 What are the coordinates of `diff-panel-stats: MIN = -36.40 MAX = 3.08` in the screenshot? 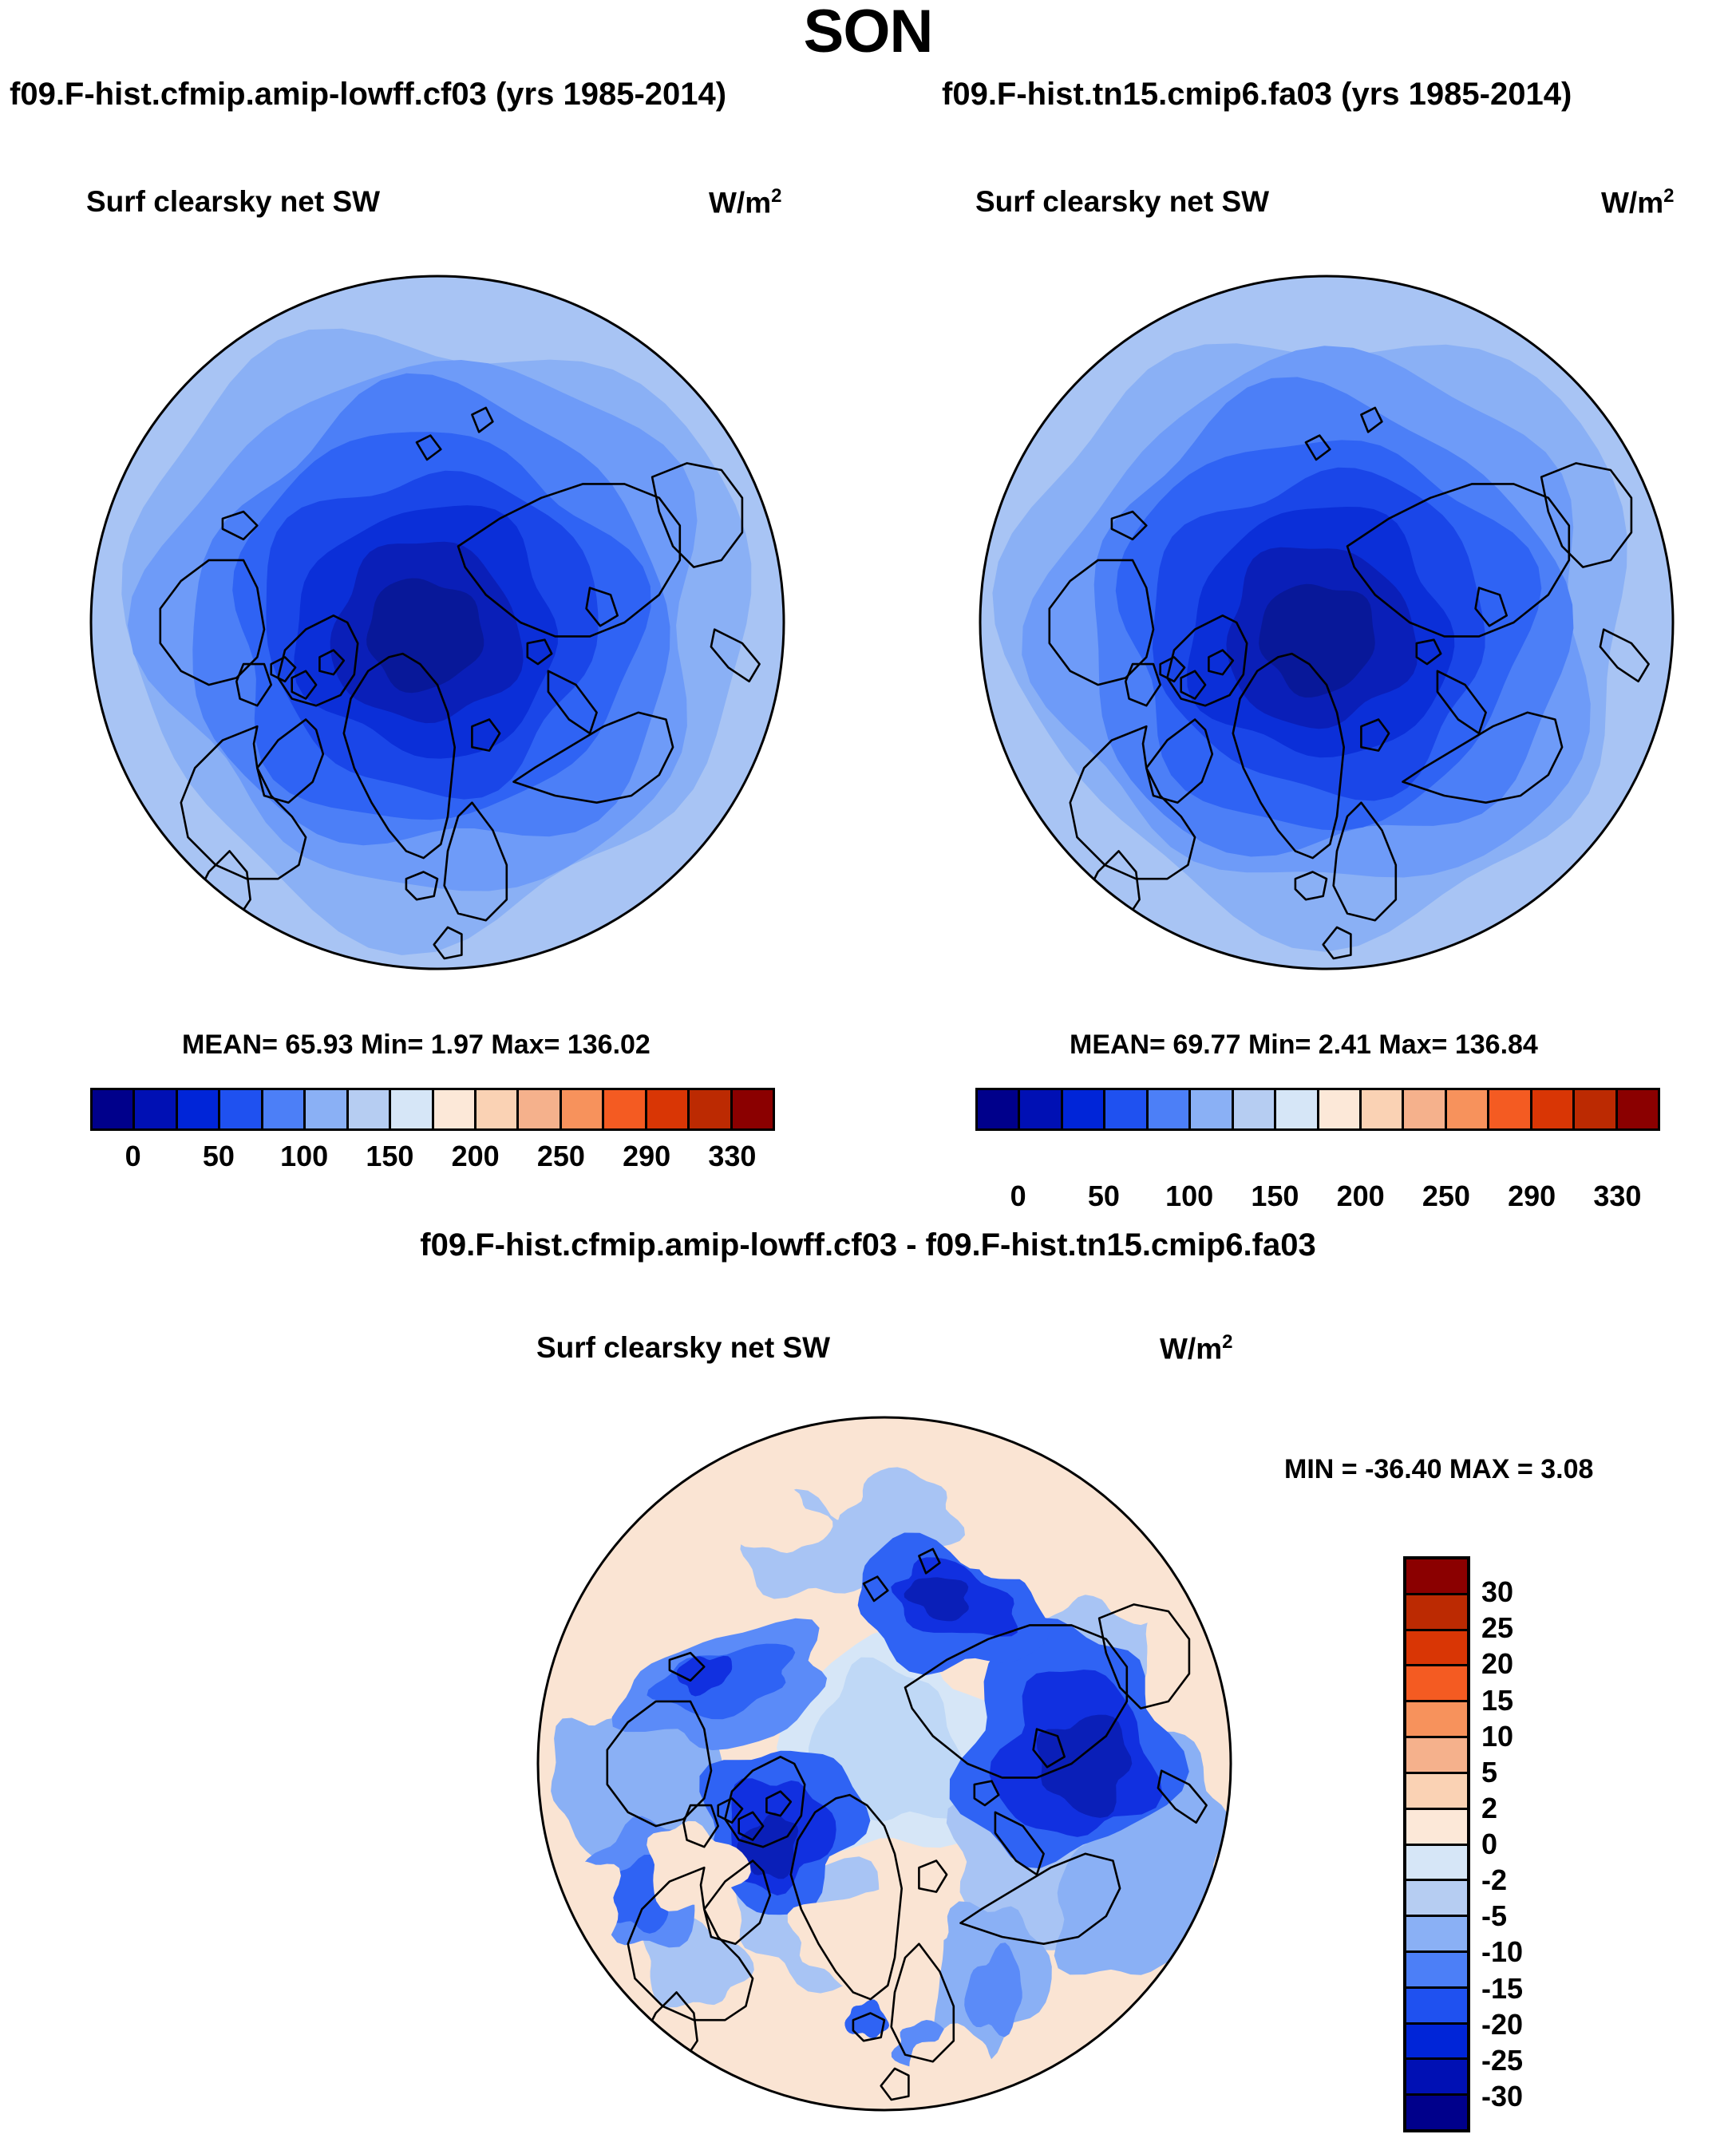 It's located at (1439, 1469).